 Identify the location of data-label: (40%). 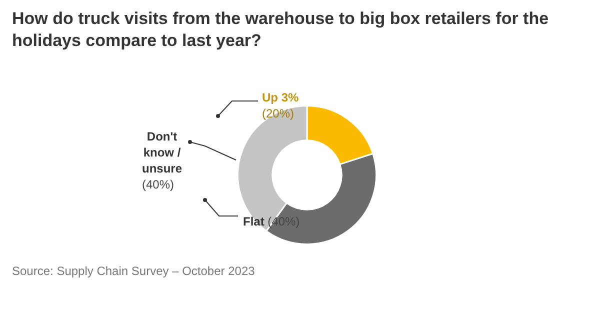
(158, 184).